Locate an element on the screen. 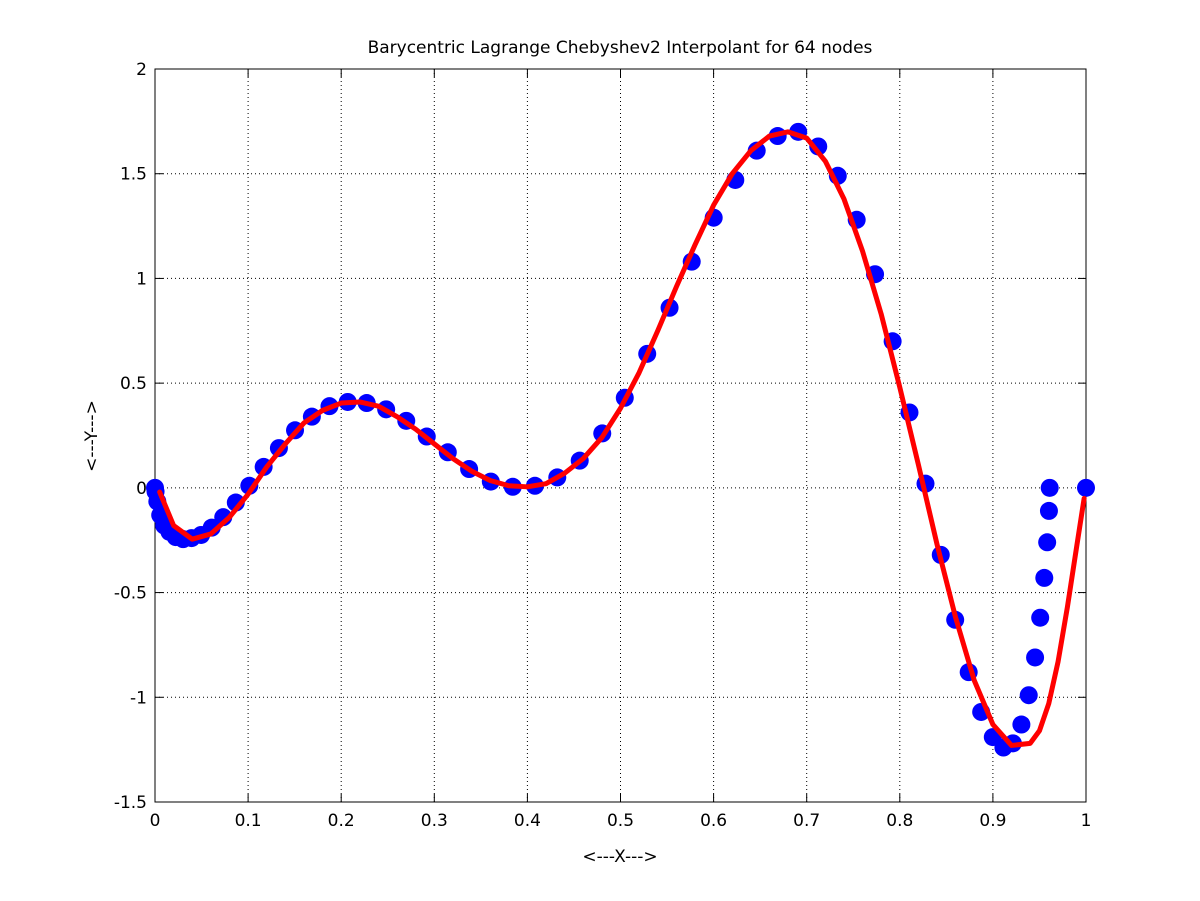 This screenshot has width=1200, height=901. x-tick-label: 0.2 is located at coordinates (341, 821).